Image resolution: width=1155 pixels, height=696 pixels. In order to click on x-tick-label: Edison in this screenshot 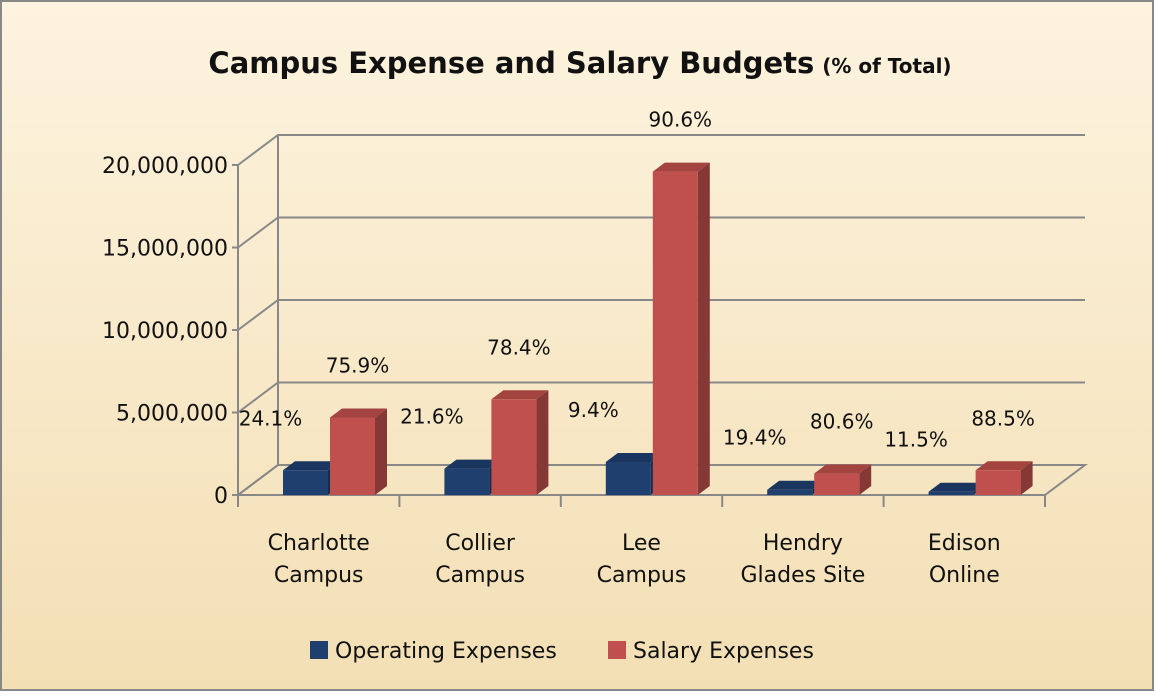, I will do `click(964, 543)`.